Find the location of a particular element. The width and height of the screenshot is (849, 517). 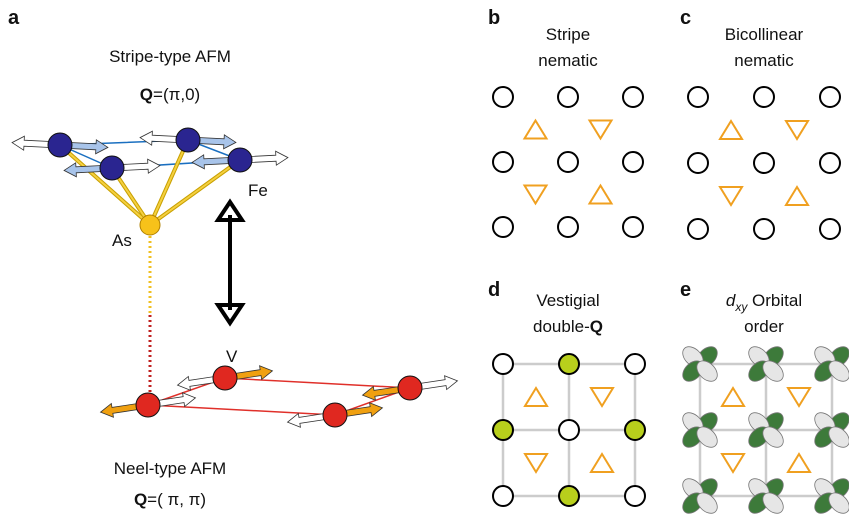

atom-label: As is located at coordinates (122, 240).